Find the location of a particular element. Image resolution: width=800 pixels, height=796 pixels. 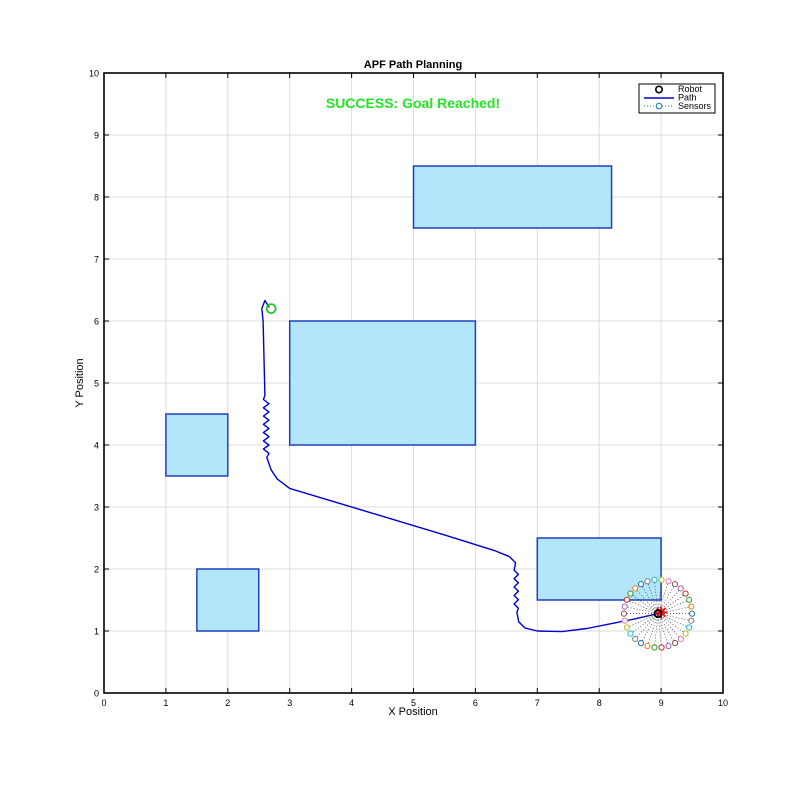

y-tick-label: 9 is located at coordinates (96, 136).